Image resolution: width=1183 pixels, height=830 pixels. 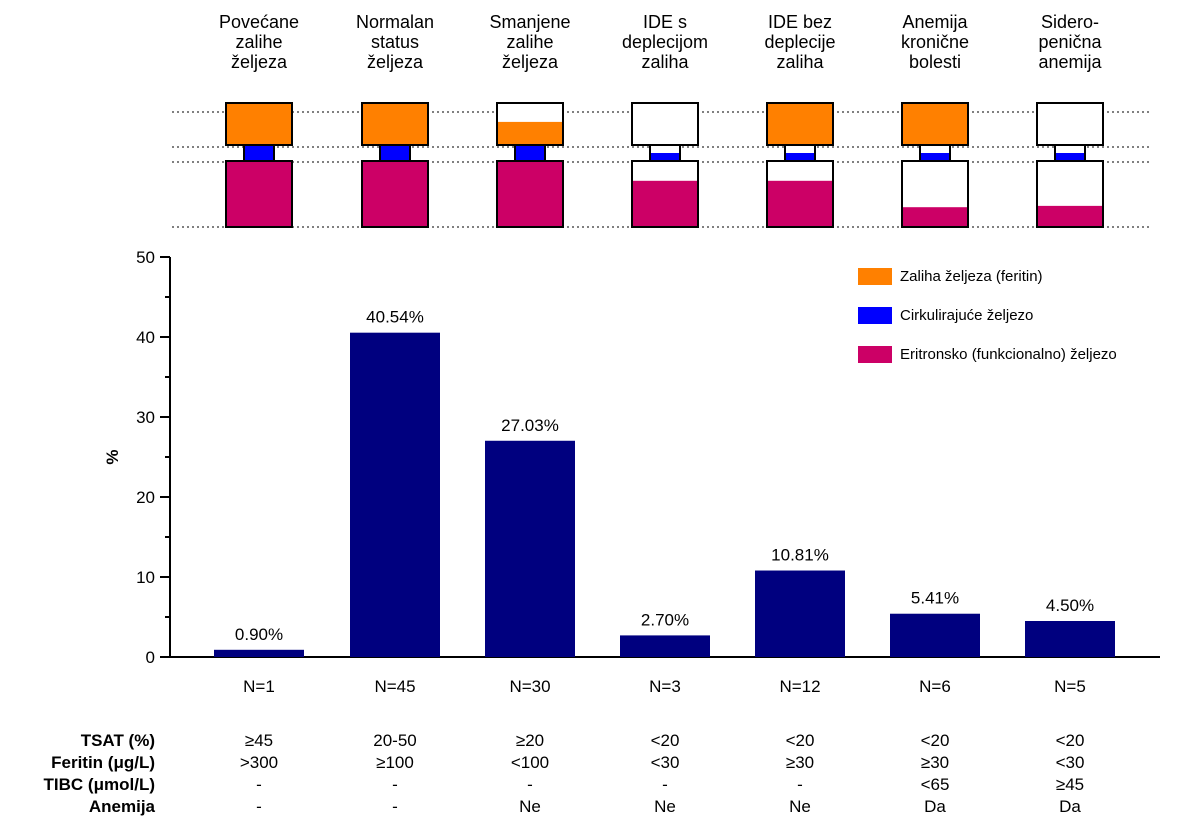 I want to click on y-tick-label: 30, so click(x=145, y=417).